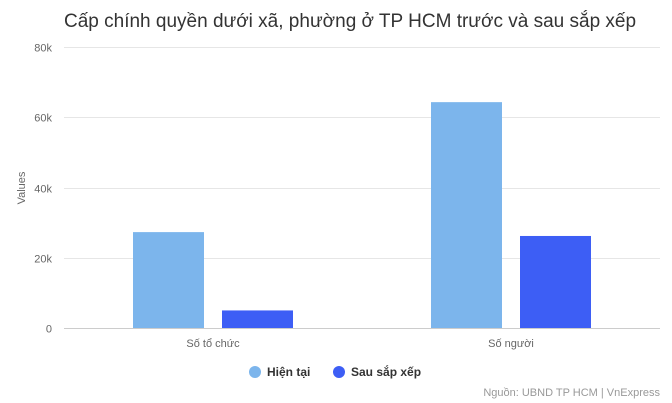 The image size is (672, 403). What do you see at coordinates (213, 344) in the screenshot?
I see `x-tick-label: Số tổ chức` at bounding box center [213, 344].